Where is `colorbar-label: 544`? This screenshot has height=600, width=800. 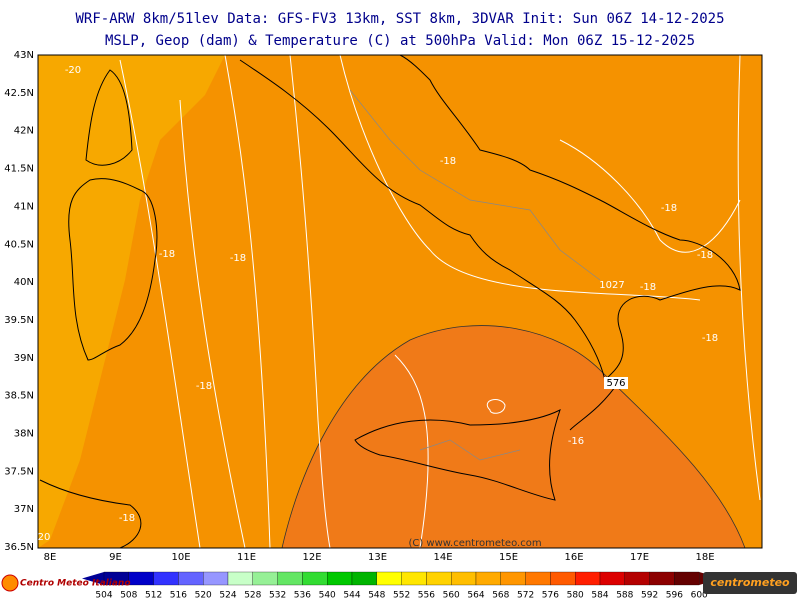 colorbar-label: 544 is located at coordinates (351, 595).